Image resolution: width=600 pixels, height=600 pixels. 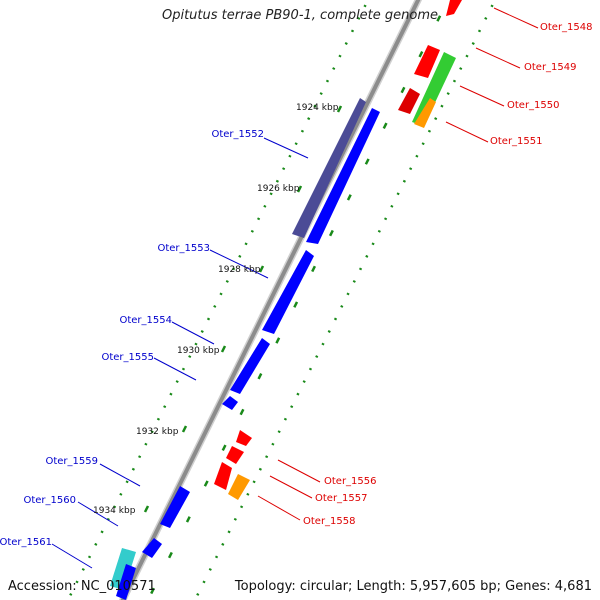 What do you see at coordinates (49, 500) in the screenshot?
I see `gene-label-oter-1560: Oter_1560` at bounding box center [49, 500].